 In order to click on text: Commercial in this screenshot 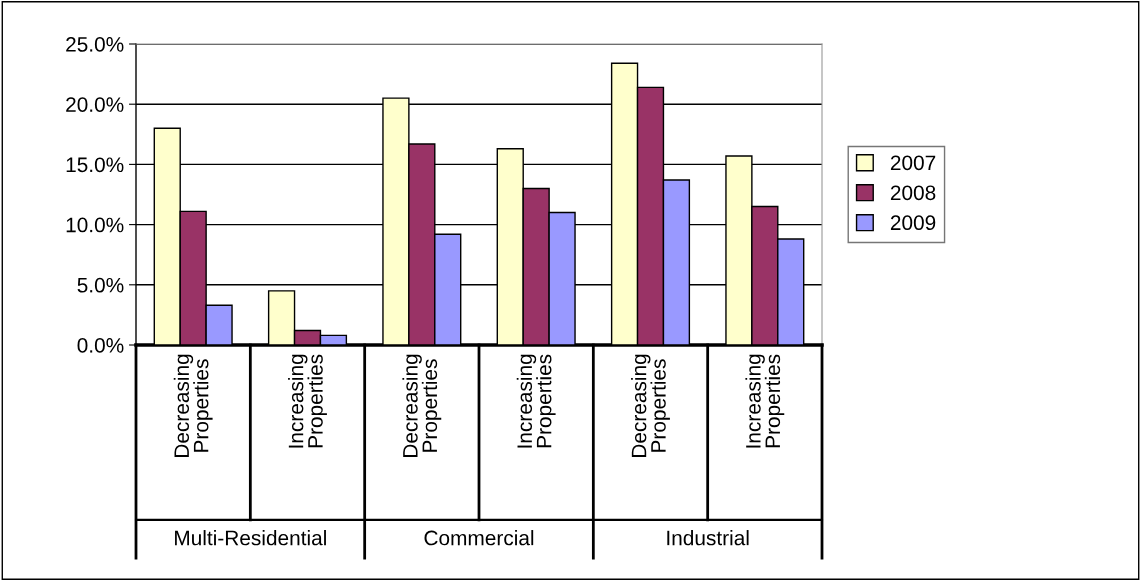, I will do `click(479, 538)`.